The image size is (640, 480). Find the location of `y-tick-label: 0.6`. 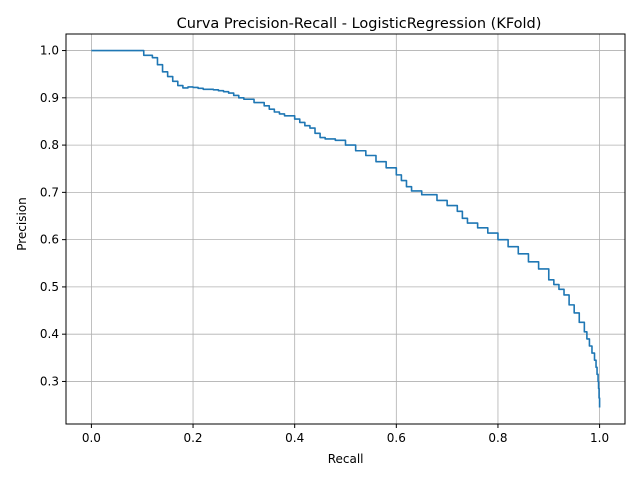

y-tick-label: 0.6 is located at coordinates (49, 240).